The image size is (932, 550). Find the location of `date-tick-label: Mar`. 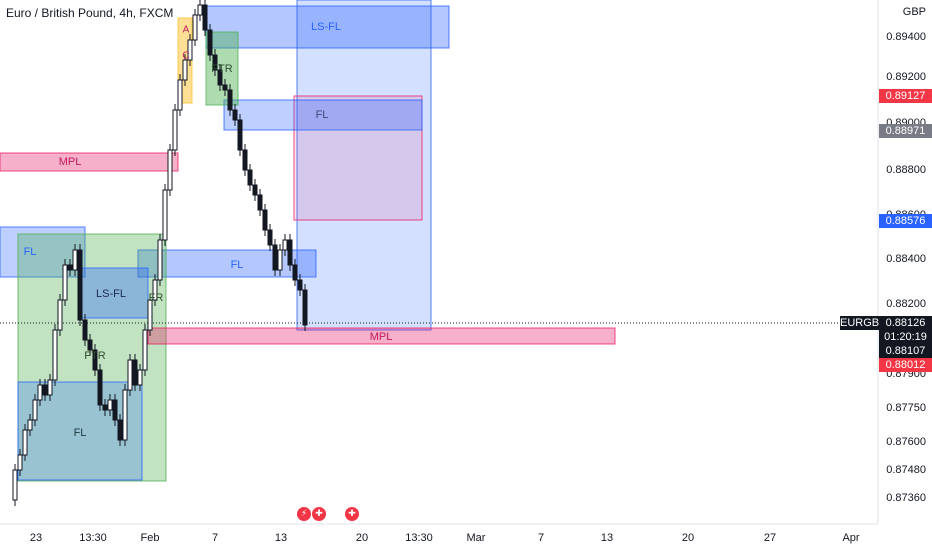

date-tick-label: Mar is located at coordinates (476, 538).